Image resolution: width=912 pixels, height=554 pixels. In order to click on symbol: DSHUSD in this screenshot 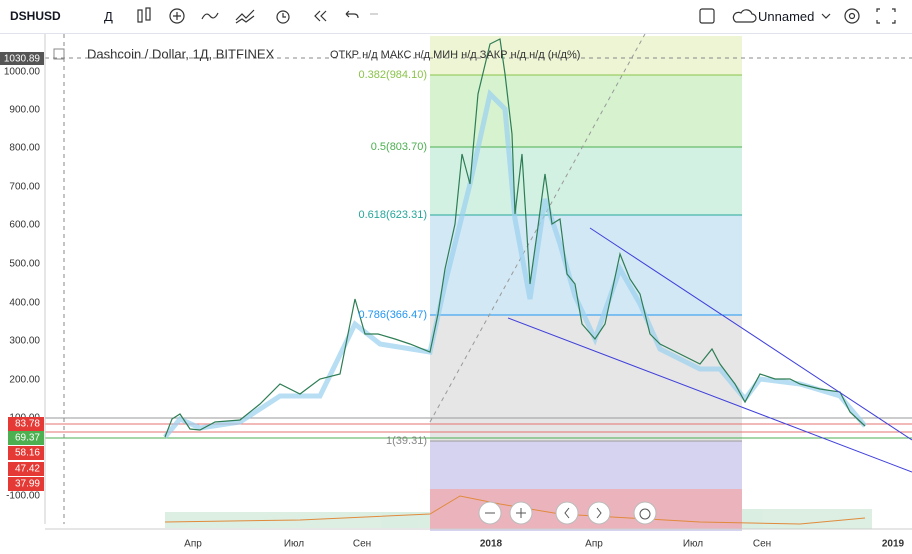, I will do `click(35, 16)`.